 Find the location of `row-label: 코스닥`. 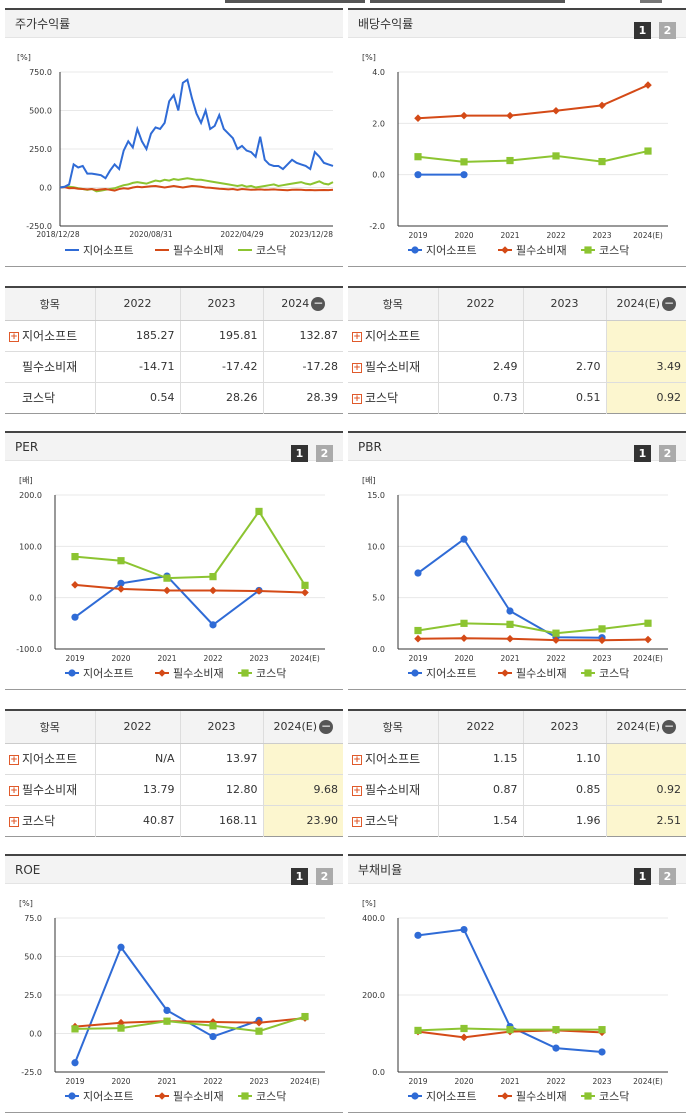

row-label: 코스닥 is located at coordinates (39, 398).